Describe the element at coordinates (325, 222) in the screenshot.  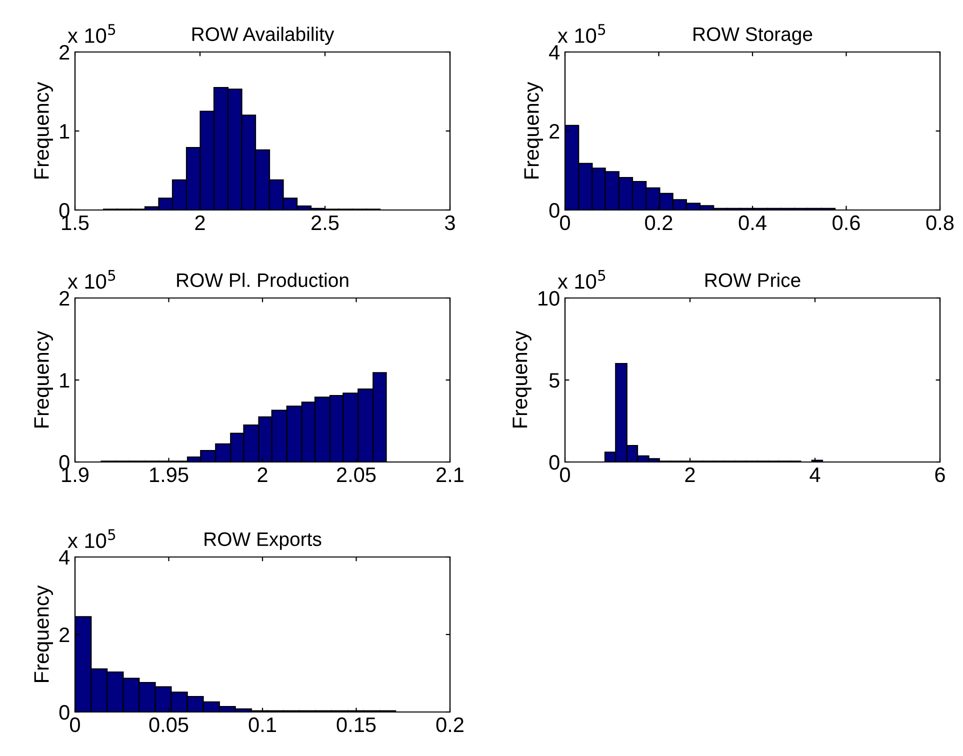
I see `x-tick-label: 2.5` at that location.